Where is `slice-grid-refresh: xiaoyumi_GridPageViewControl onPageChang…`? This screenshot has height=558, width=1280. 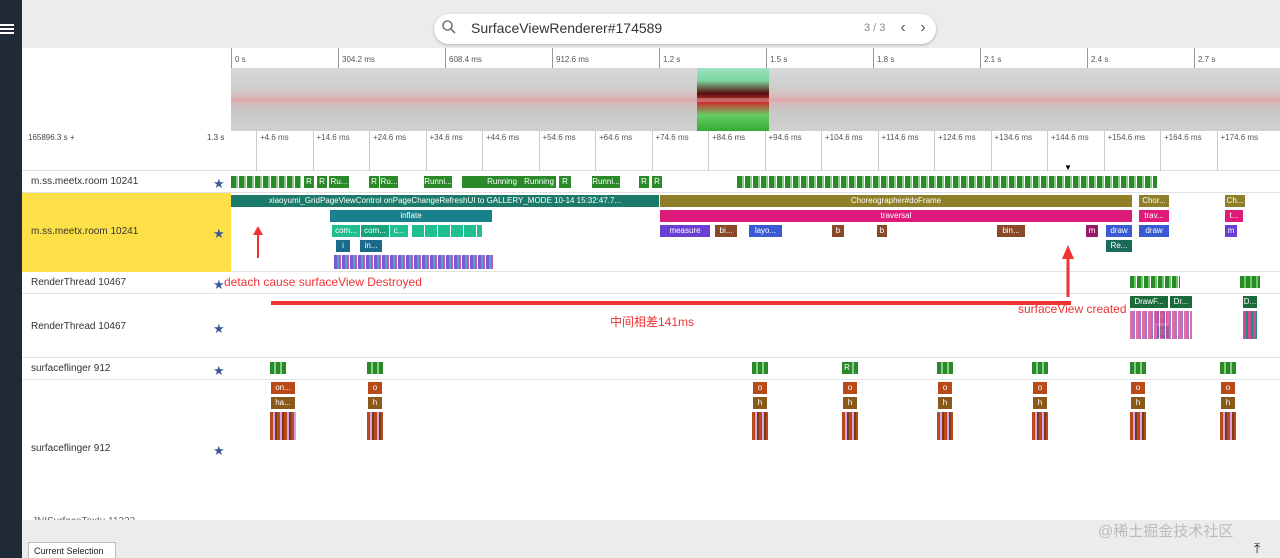
slice-grid-refresh: xiaoyumi_GridPageViewControl onPageChang… is located at coordinates (445, 201).